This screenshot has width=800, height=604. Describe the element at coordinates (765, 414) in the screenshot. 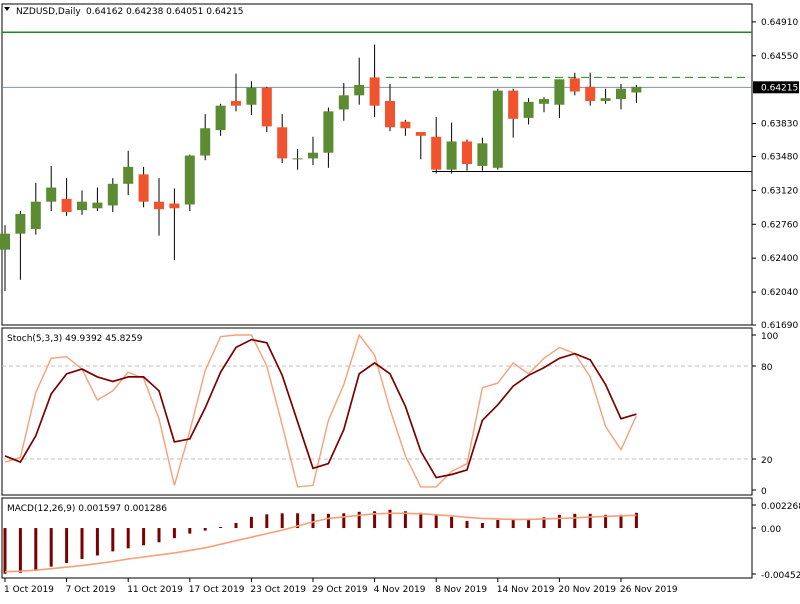

I see `stochastic-axis: 100 80 20 0` at that location.